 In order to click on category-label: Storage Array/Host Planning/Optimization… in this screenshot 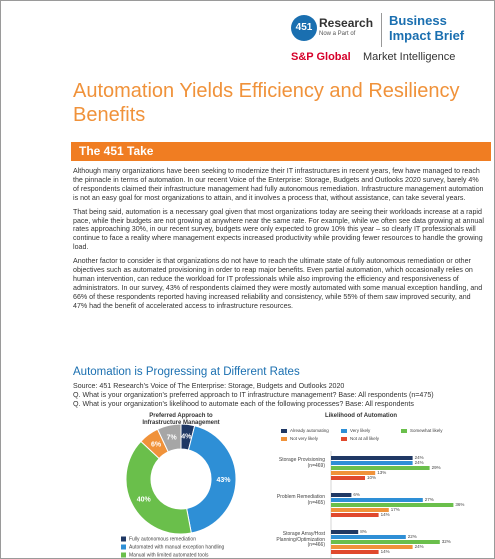, I will do `click(300, 540)`.